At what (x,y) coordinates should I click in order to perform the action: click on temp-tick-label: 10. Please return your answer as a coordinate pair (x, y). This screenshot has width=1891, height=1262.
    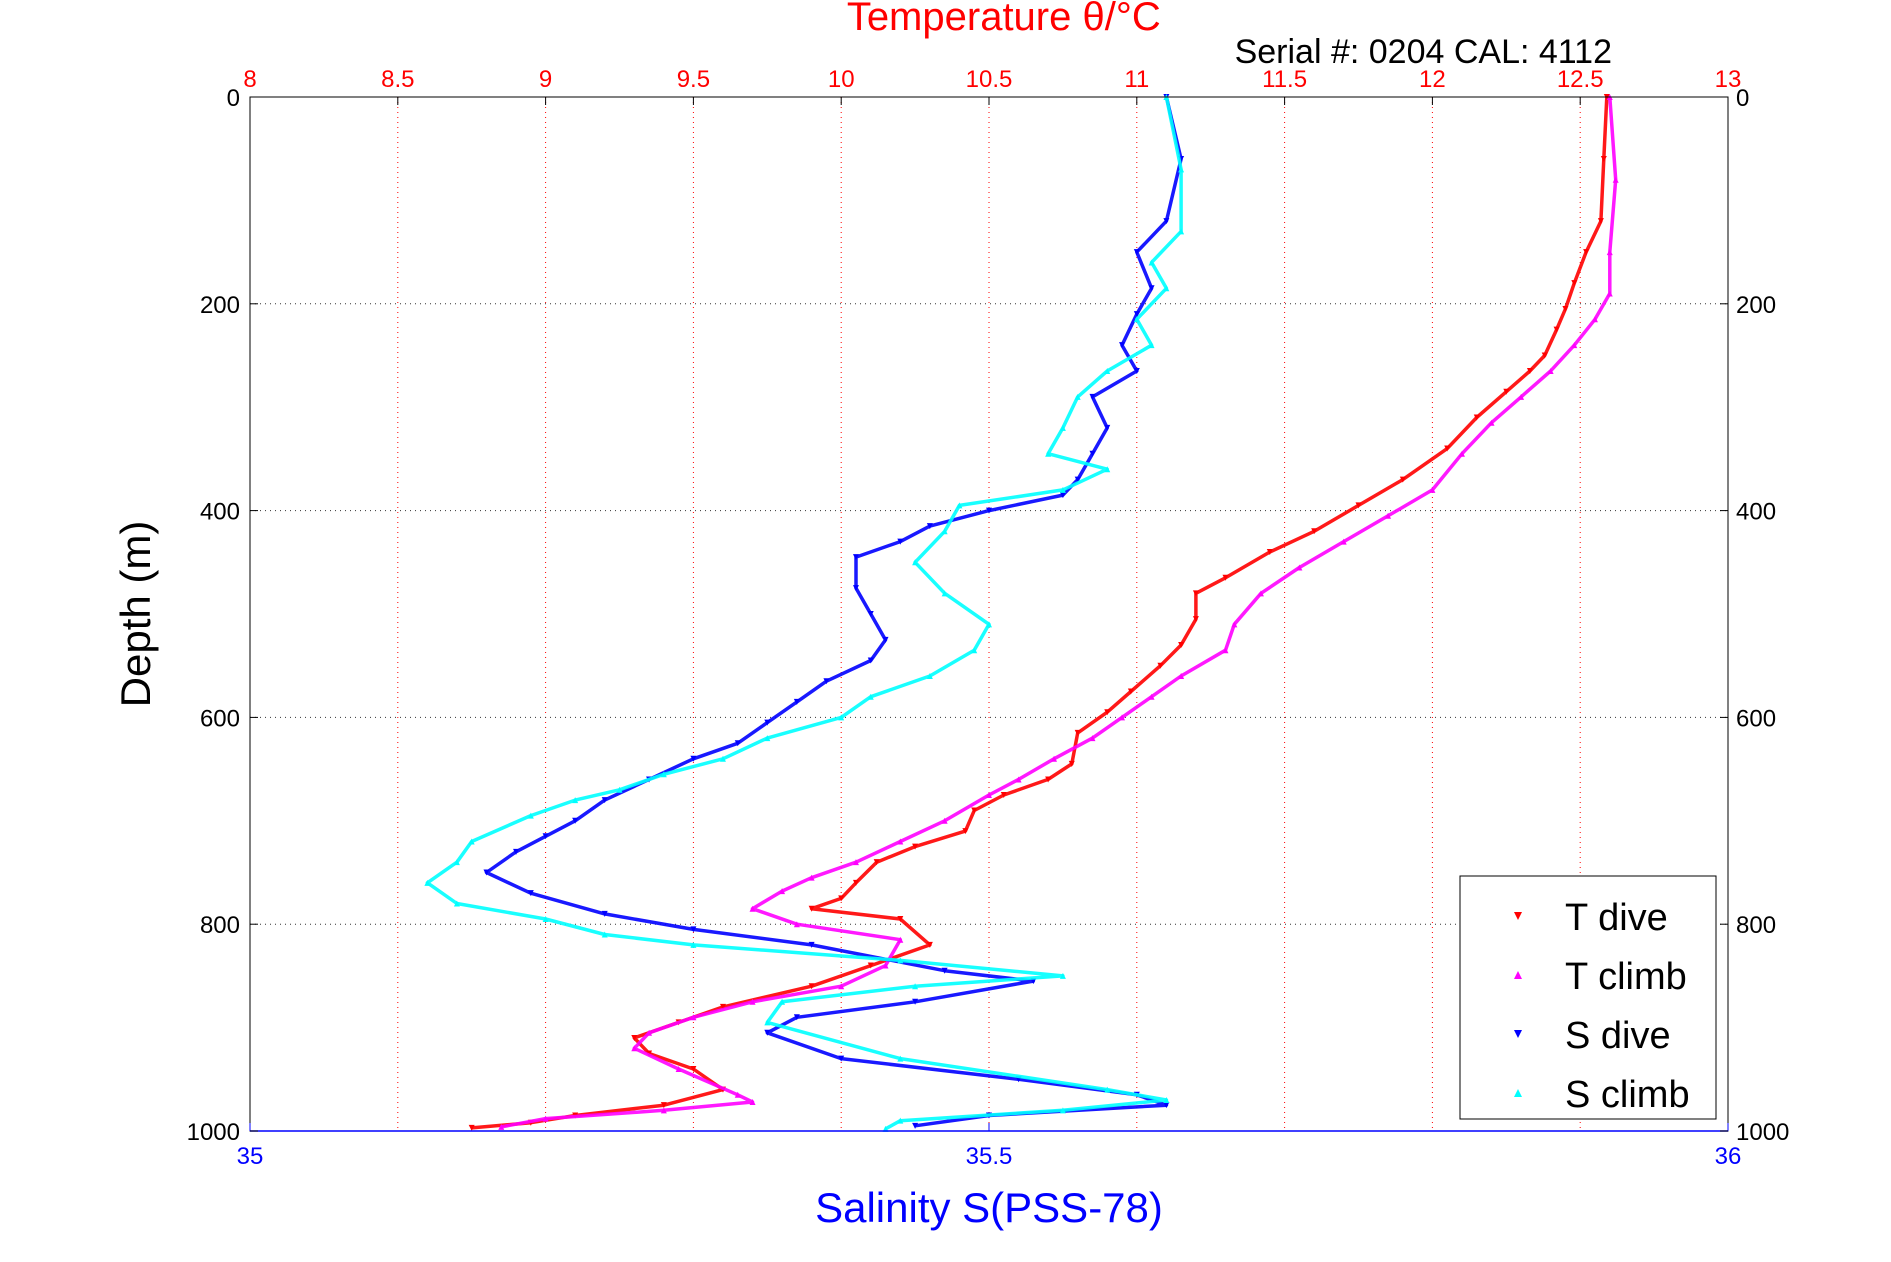
    Looking at the image, I should click on (841, 79).